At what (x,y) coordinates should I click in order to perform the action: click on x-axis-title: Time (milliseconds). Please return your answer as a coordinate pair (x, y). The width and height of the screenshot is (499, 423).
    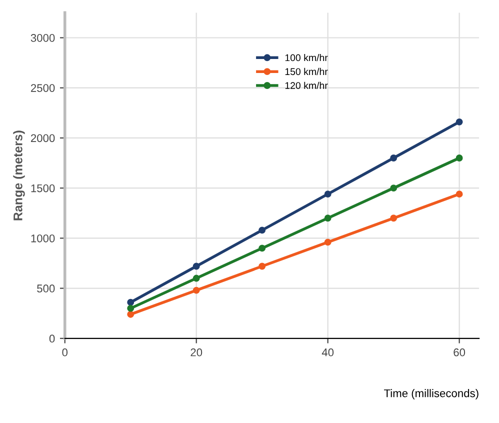
    Looking at the image, I should click on (431, 394).